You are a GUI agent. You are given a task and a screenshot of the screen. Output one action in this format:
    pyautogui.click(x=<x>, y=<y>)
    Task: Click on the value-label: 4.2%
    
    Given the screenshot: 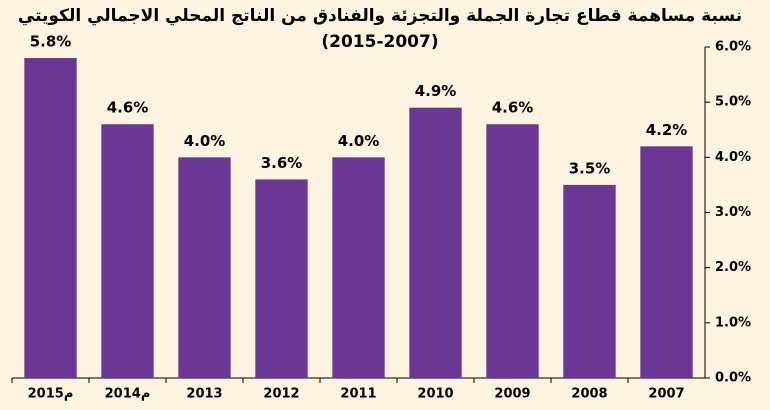 What is the action you would take?
    pyautogui.click(x=667, y=130)
    